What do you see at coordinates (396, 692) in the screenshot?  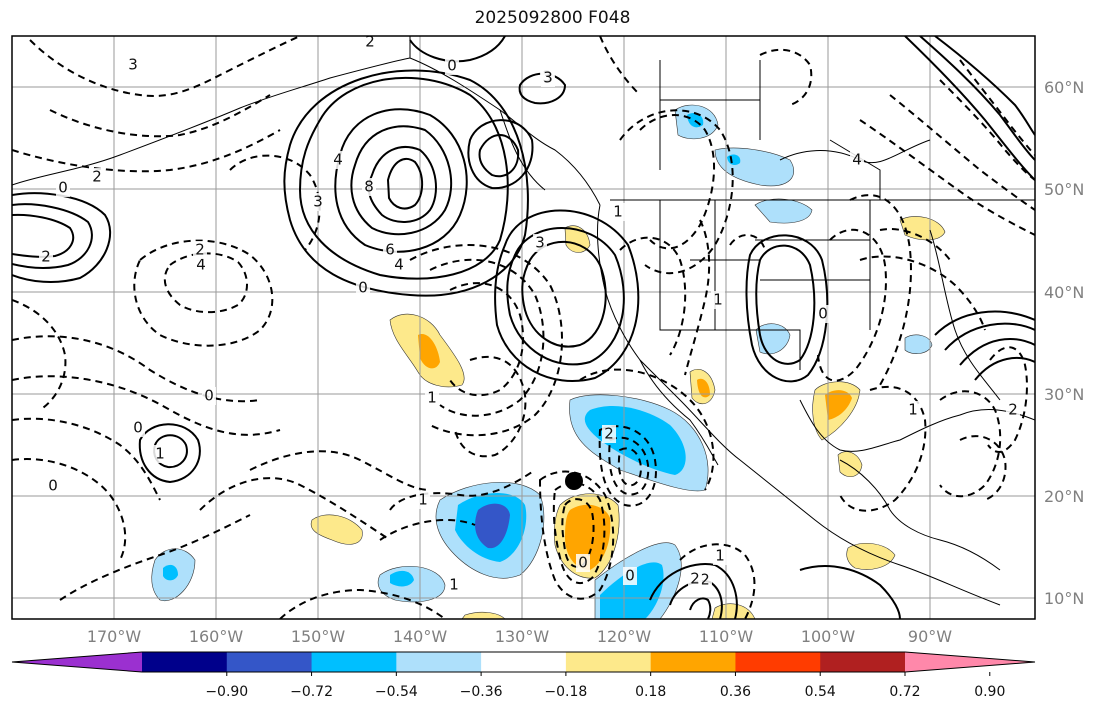 I see `colorbar-tick-label: −0.54` at bounding box center [396, 692].